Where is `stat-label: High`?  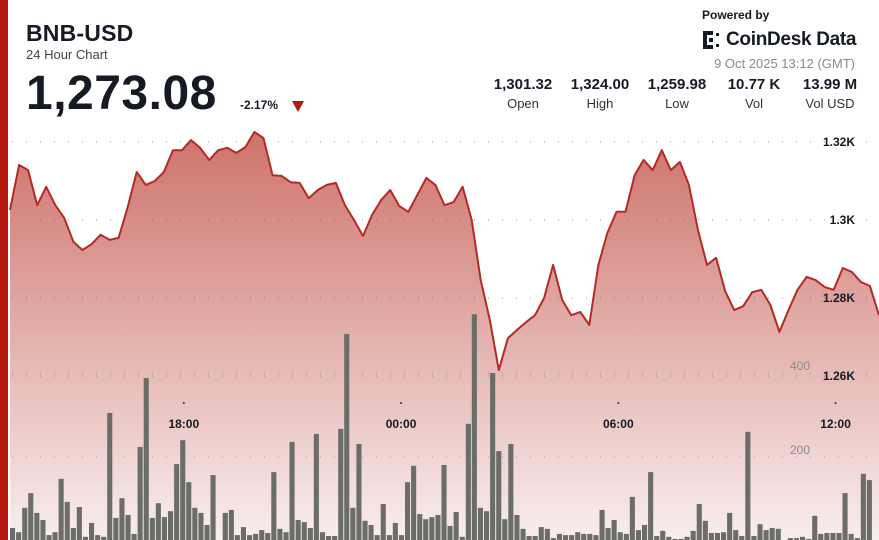 stat-label: High is located at coordinates (600, 103).